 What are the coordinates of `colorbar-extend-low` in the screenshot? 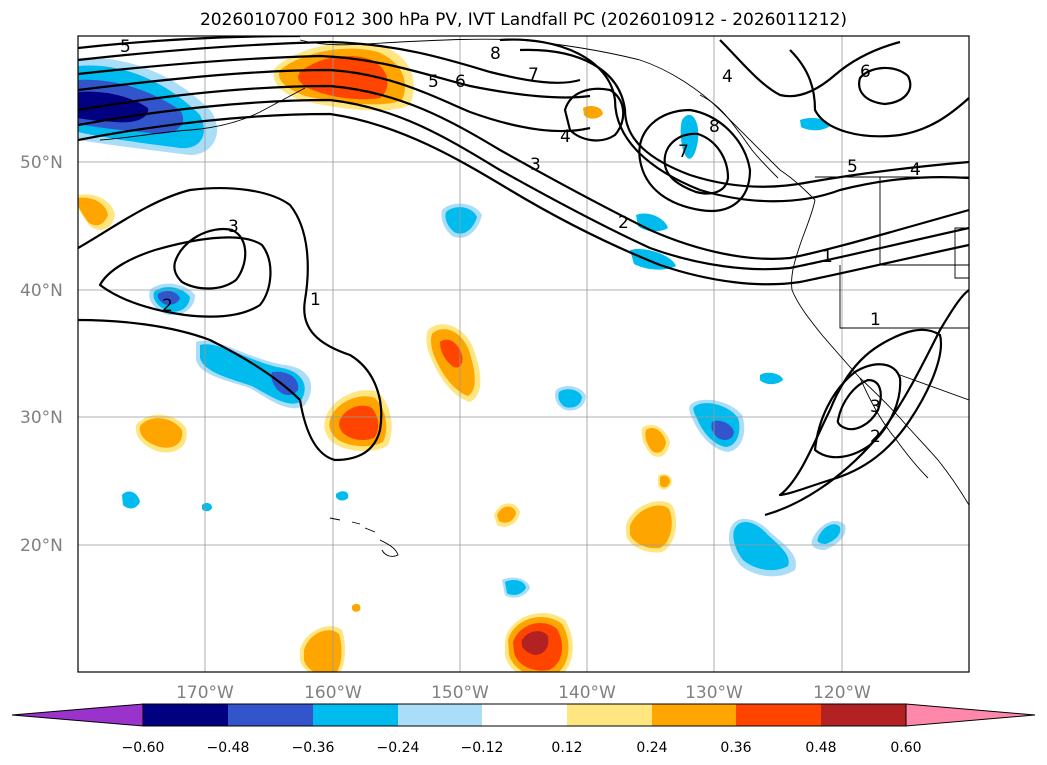 It's located at (77, 715).